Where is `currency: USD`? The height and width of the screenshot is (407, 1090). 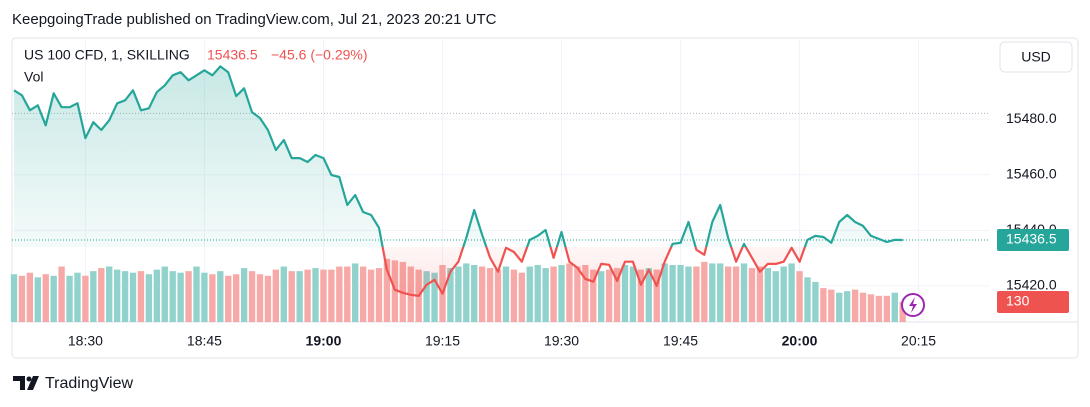 currency: USD is located at coordinates (1036, 57).